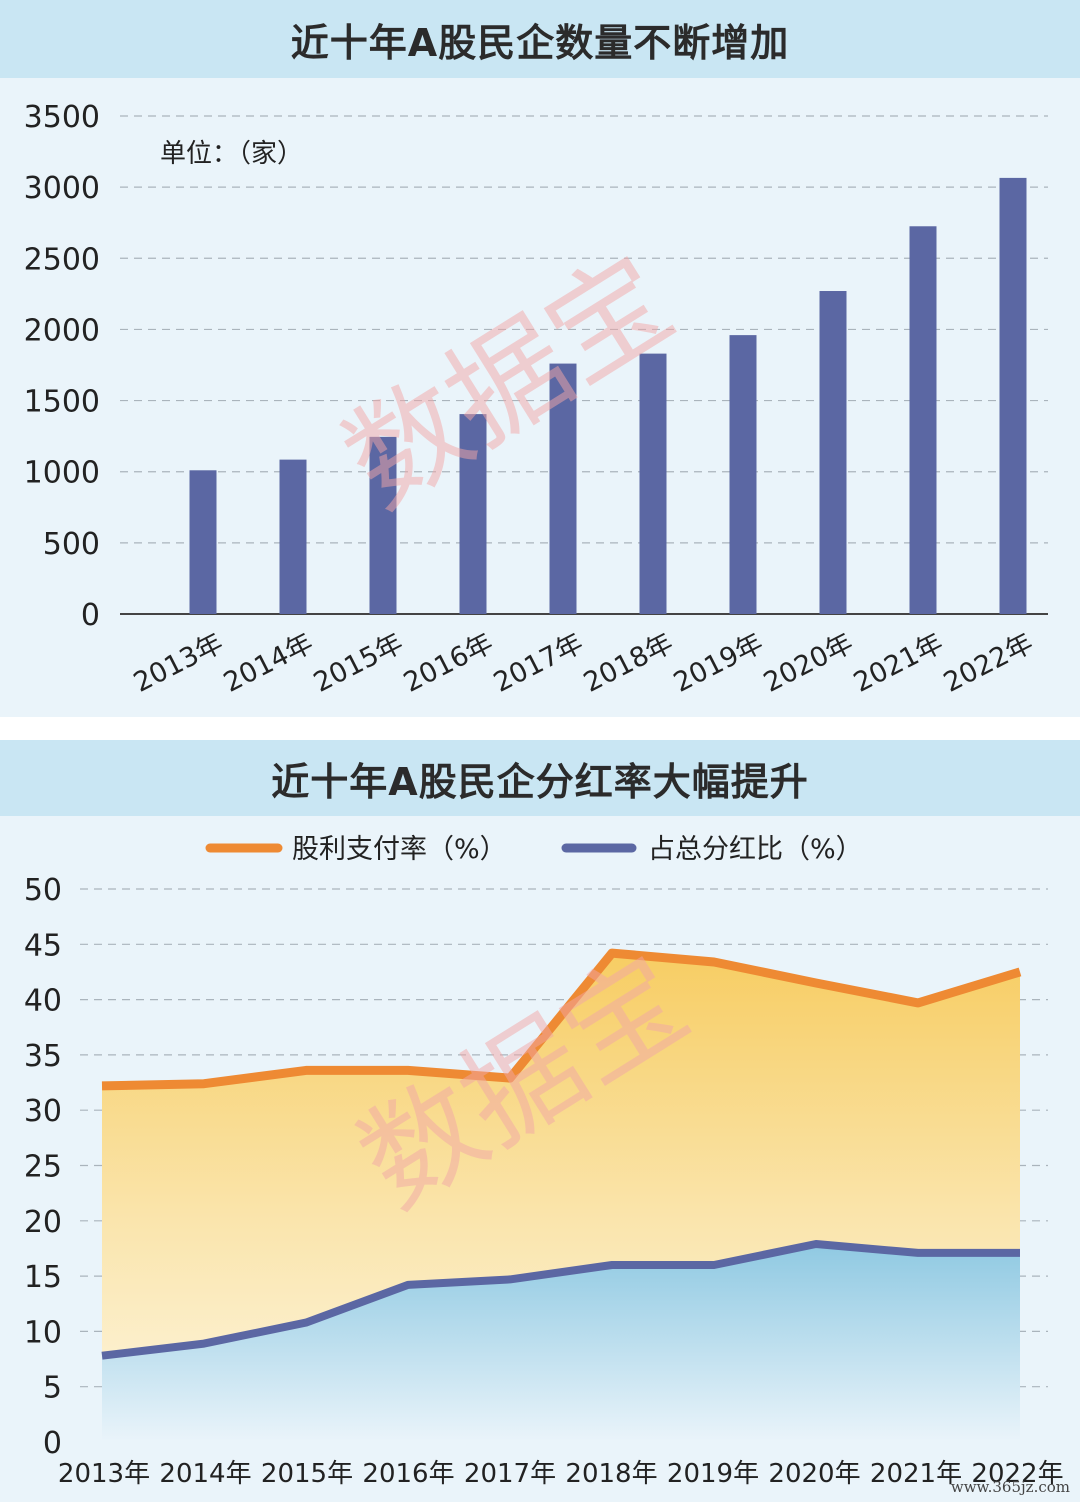 This screenshot has width=1080, height=1502. Describe the element at coordinates (293, 536) in the screenshot. I see `bar-2014年` at that location.